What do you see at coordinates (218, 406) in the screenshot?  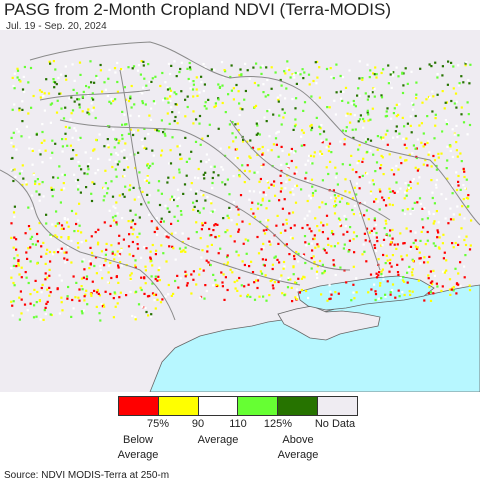 I see `legend-swatch-white` at bounding box center [218, 406].